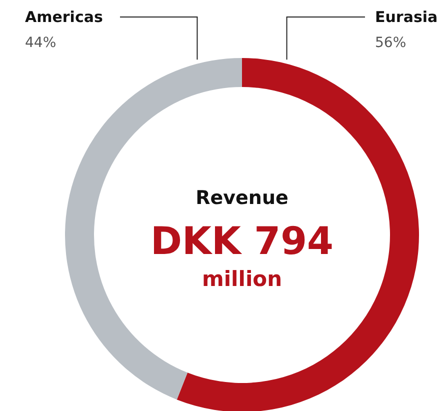 This screenshot has width=443, height=411. Describe the element at coordinates (242, 241) in the screenshot. I see `text: DKK 794` at that location.